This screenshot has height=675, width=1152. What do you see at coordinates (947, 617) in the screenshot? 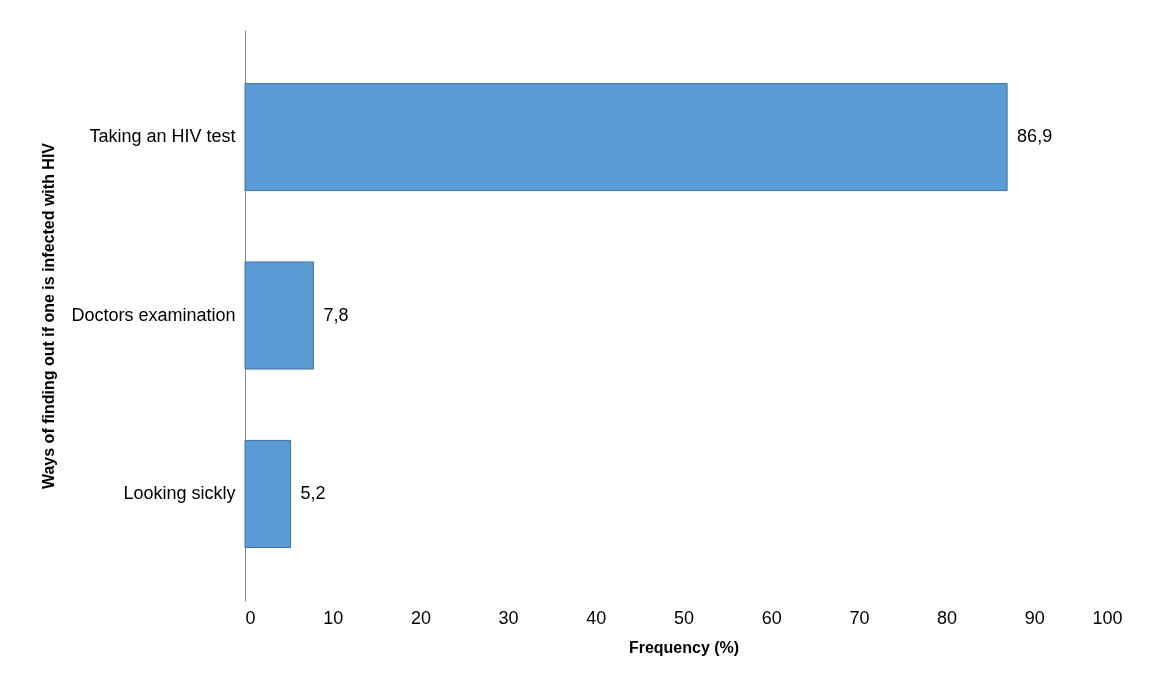
I see `x-tick-label: 80` at bounding box center [947, 617].